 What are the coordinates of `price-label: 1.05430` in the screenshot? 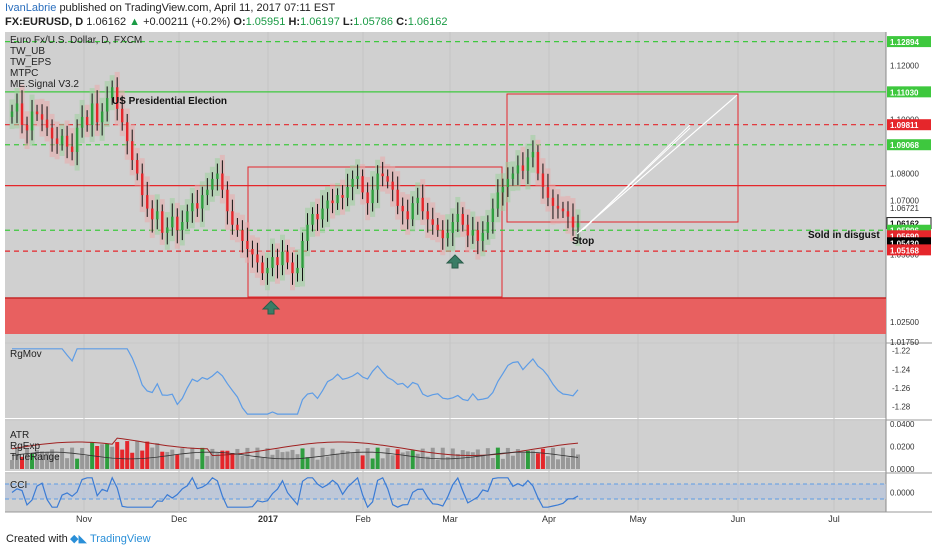 It's located at (904, 243).